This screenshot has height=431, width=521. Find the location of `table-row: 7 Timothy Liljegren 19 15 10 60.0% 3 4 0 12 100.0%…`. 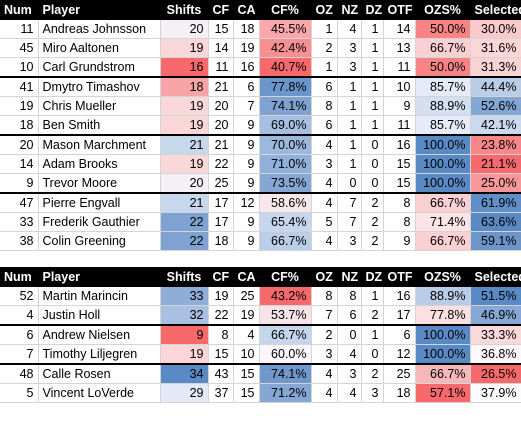

table-row: 7 Timothy Liljegren 19 15 10 60.0% 3 4 0 12 100.0%… is located at coordinates (260, 354).